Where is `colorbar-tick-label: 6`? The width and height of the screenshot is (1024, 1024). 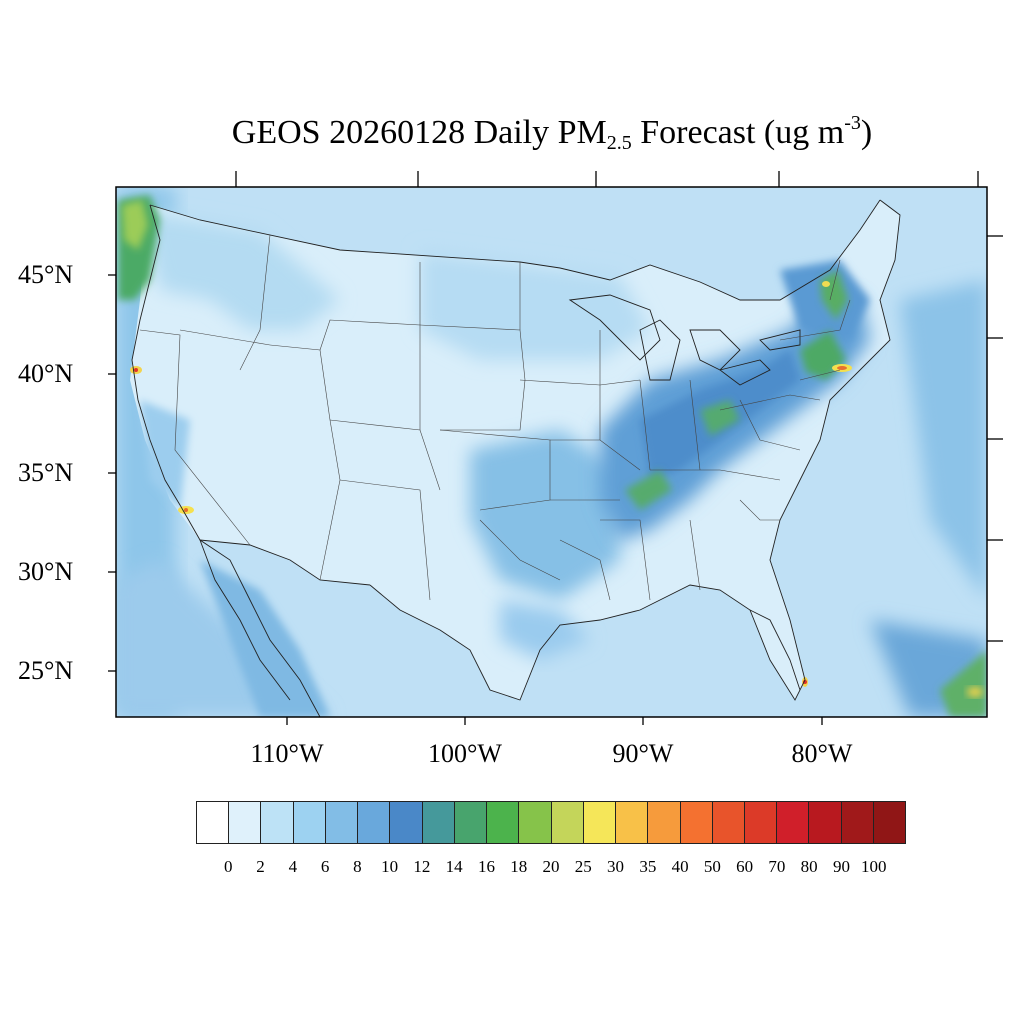
colorbar-tick-label: 6 is located at coordinates (325, 866).